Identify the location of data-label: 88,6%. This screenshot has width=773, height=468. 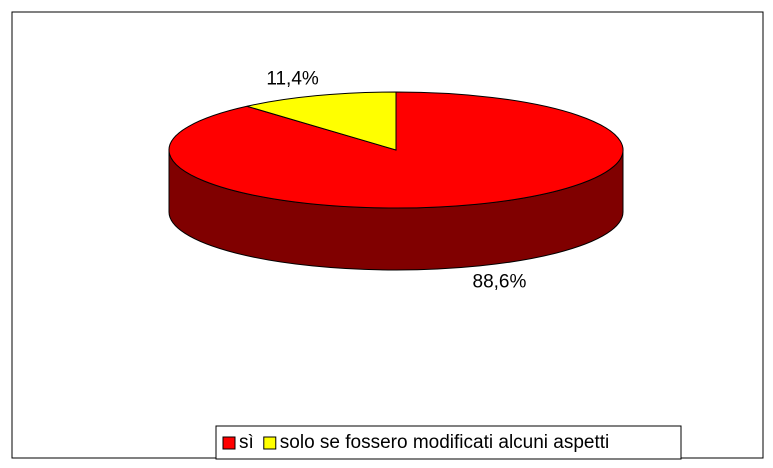
(500, 282).